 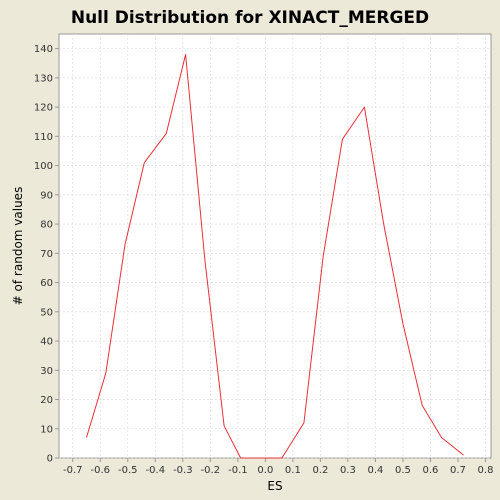 I want to click on y-tick-label: 70, so click(x=46, y=254).